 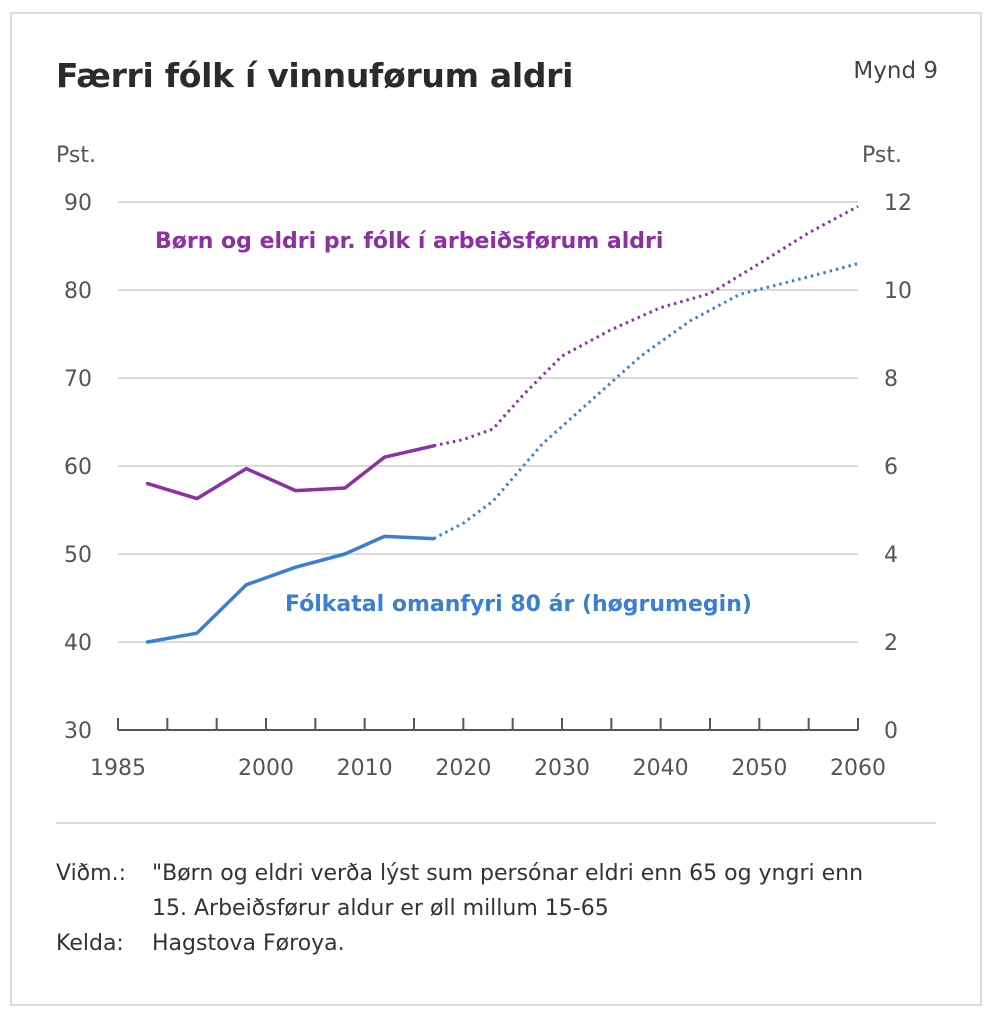 What do you see at coordinates (646, 401) in the screenshot?
I see `series-1-projection-line` at bounding box center [646, 401].